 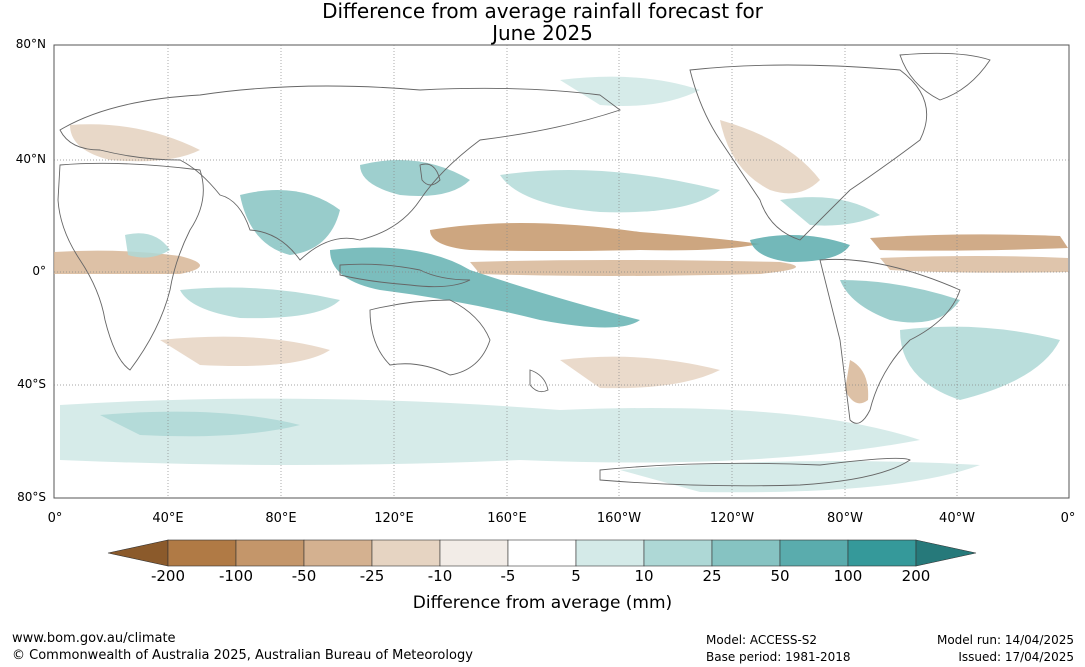 I want to click on coast-antarctica, so click(x=755, y=472).